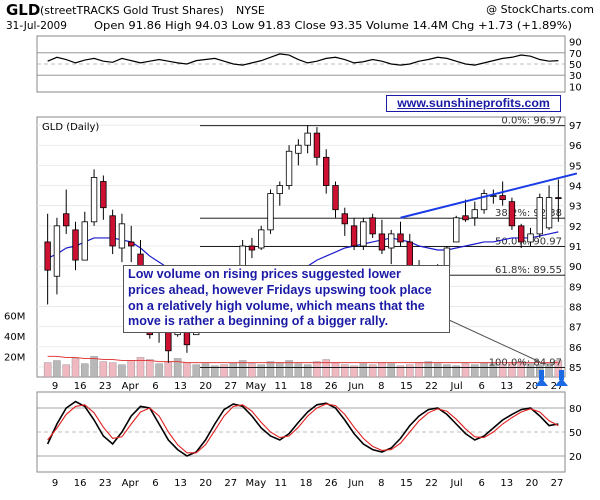 Image resolution: width=600 pixels, height=500 pixels. Describe the element at coordinates (80, 483) in the screenshot. I see `stochastic-x-tick-label: 16` at that location.